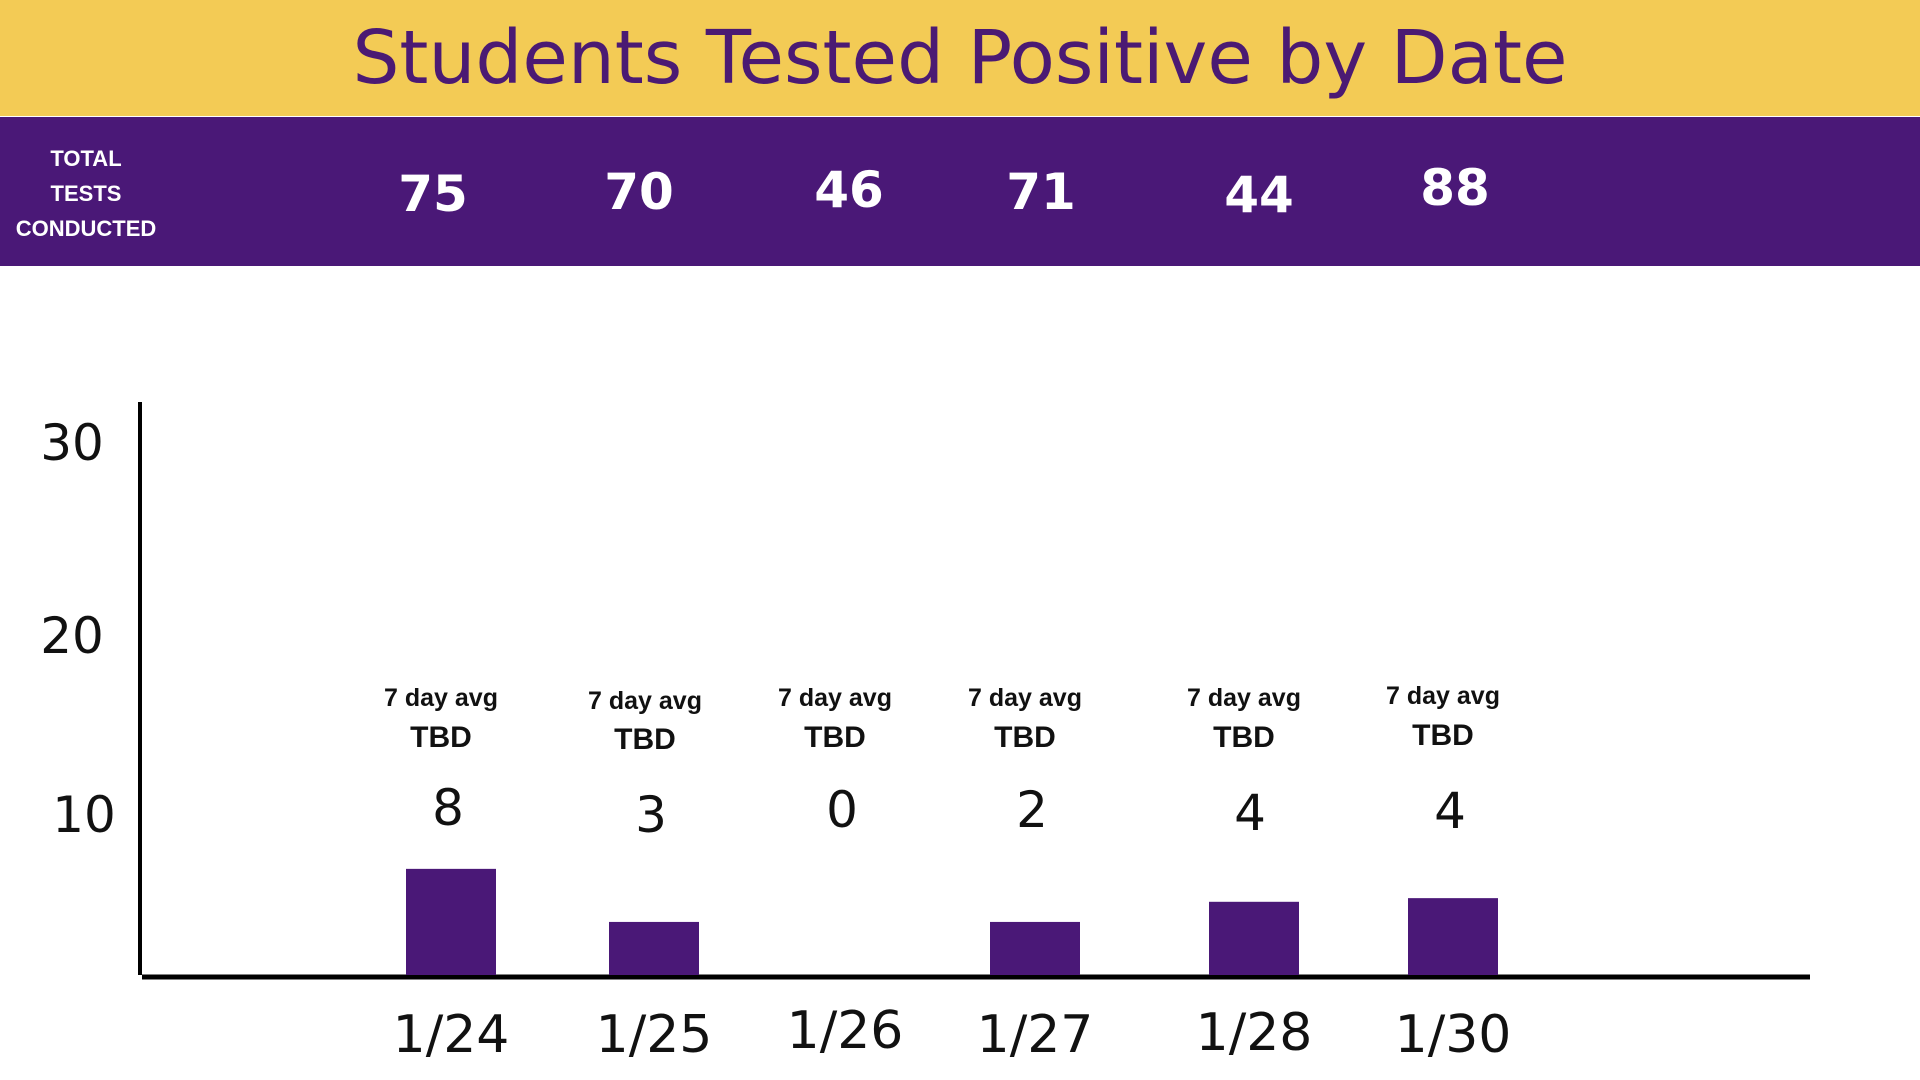 This screenshot has width=1920, height=1080. What do you see at coordinates (448, 808) in the screenshot?
I see `data-label: 8` at bounding box center [448, 808].